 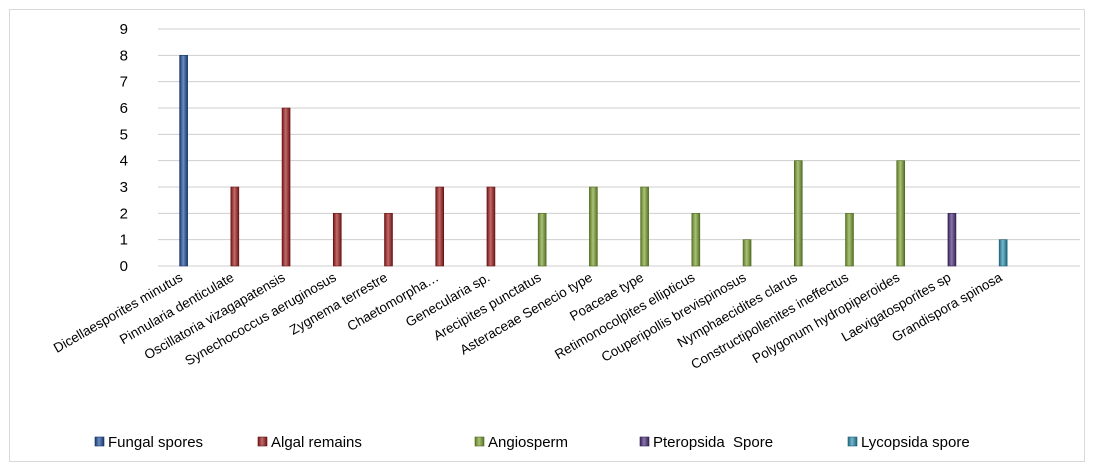 I want to click on legend-label: Algal remains, so click(x=316, y=442).